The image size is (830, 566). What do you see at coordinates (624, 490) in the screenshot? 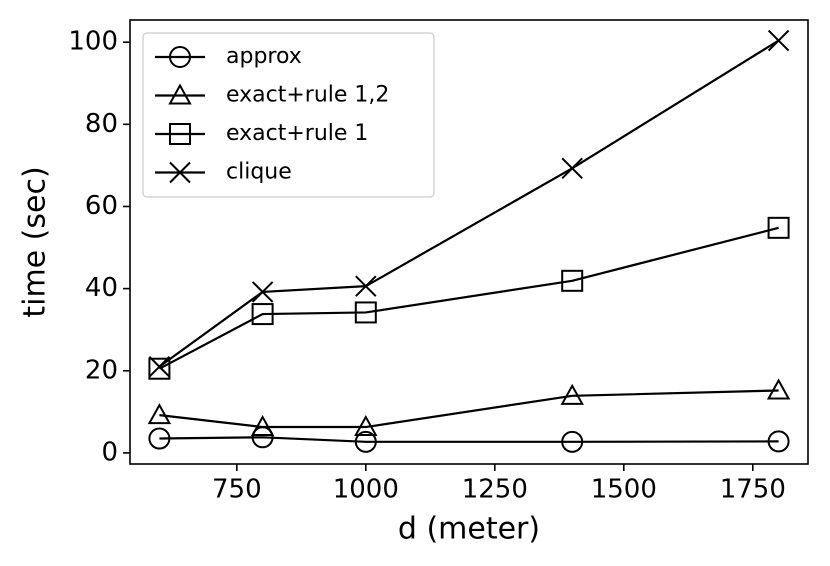
I see `x-tick-label: 1500` at bounding box center [624, 490].